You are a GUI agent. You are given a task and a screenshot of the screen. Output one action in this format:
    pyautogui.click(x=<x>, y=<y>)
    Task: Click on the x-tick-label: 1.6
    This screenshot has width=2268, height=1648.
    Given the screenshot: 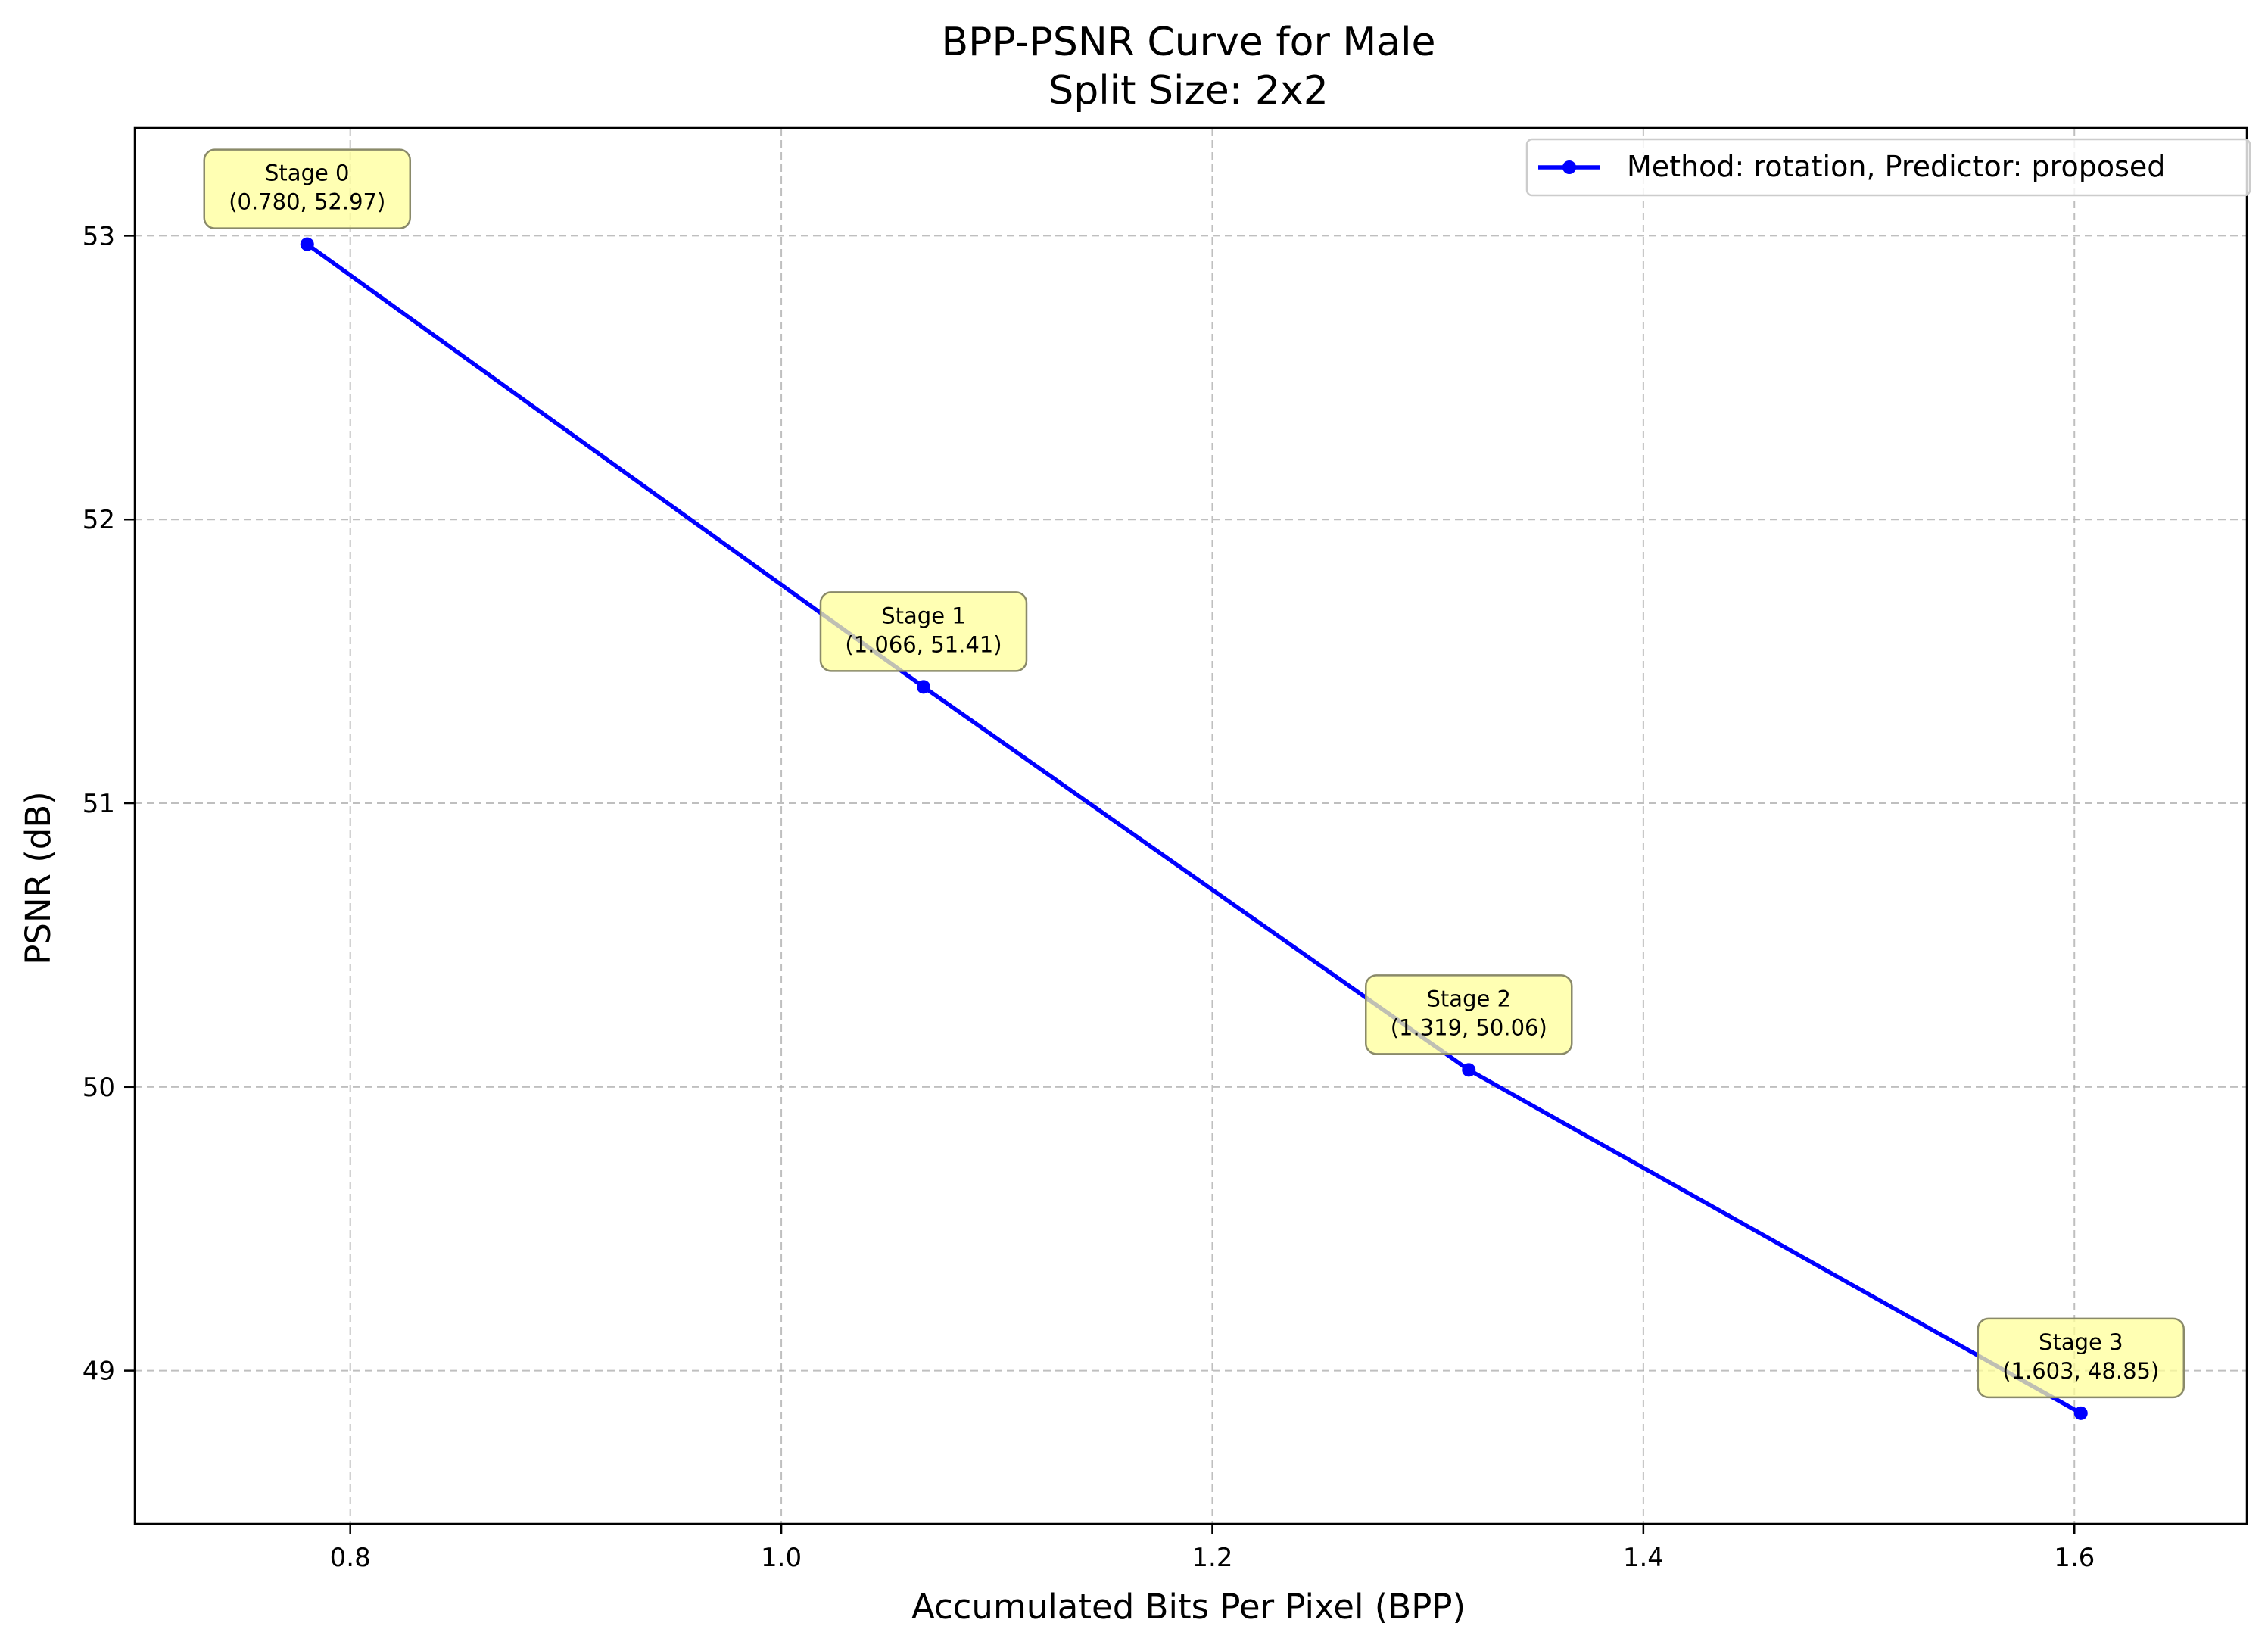 What is the action you would take?
    pyautogui.click(x=2074, y=1558)
    